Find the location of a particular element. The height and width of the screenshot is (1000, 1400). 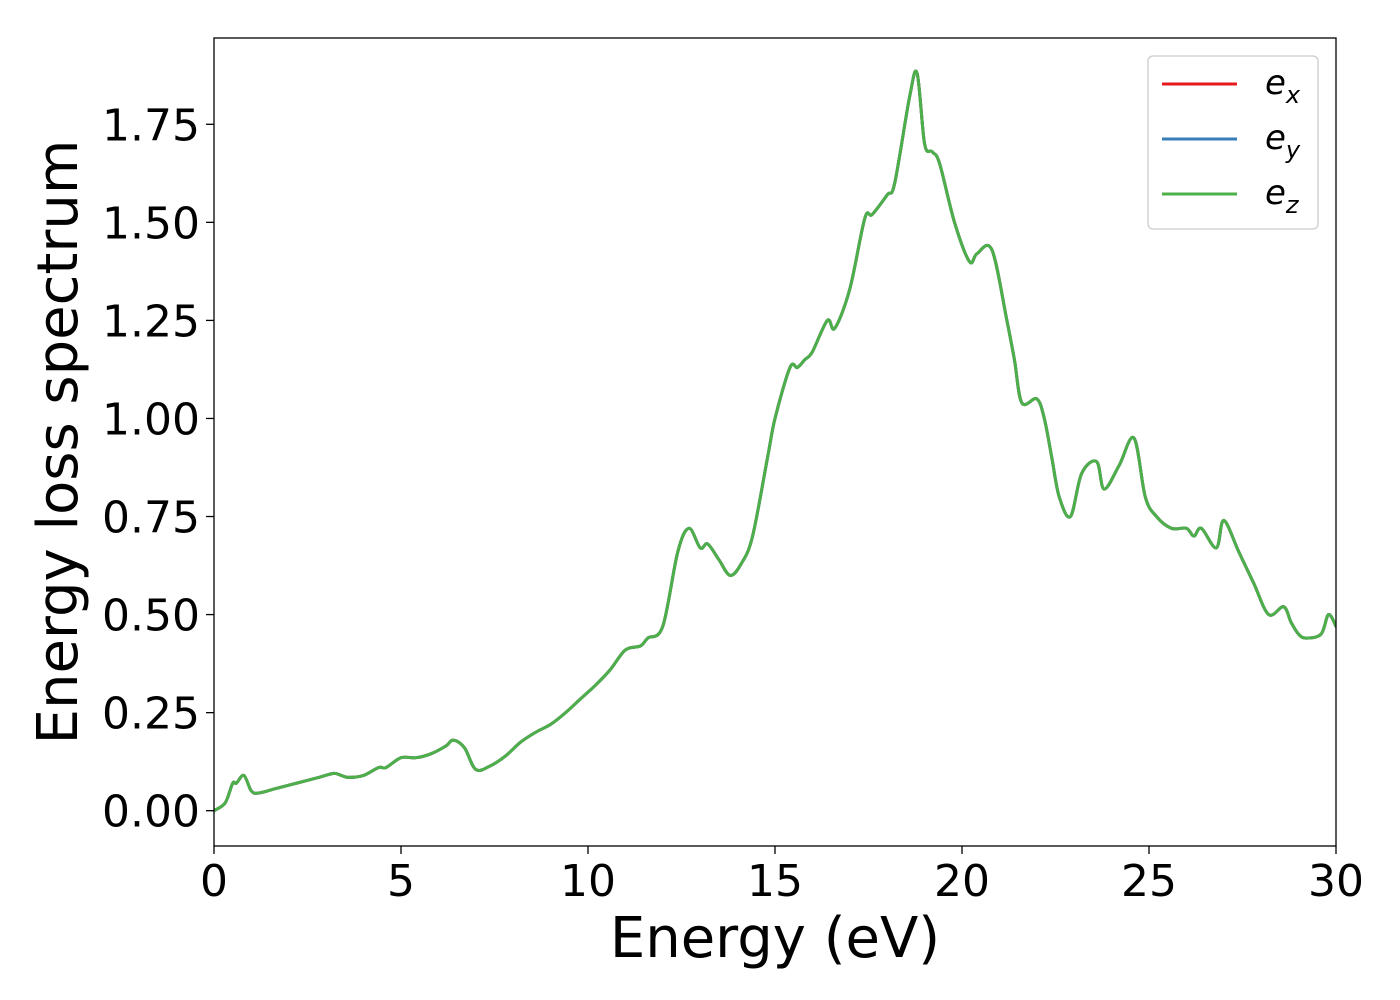

y-tick-label: 1.50 is located at coordinates (151, 223).